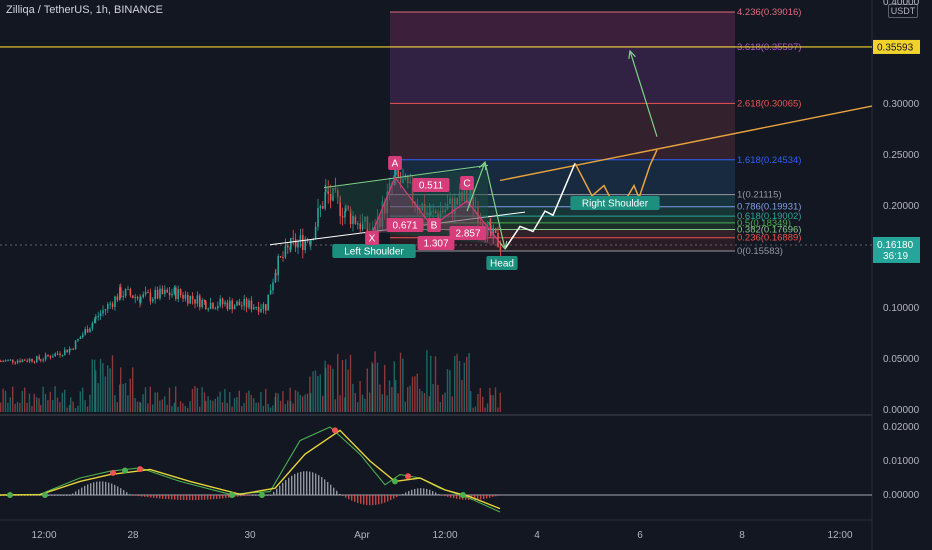  Describe the element at coordinates (895, 47) in the screenshot. I see `highlight-price-text: 0.35593` at that location.